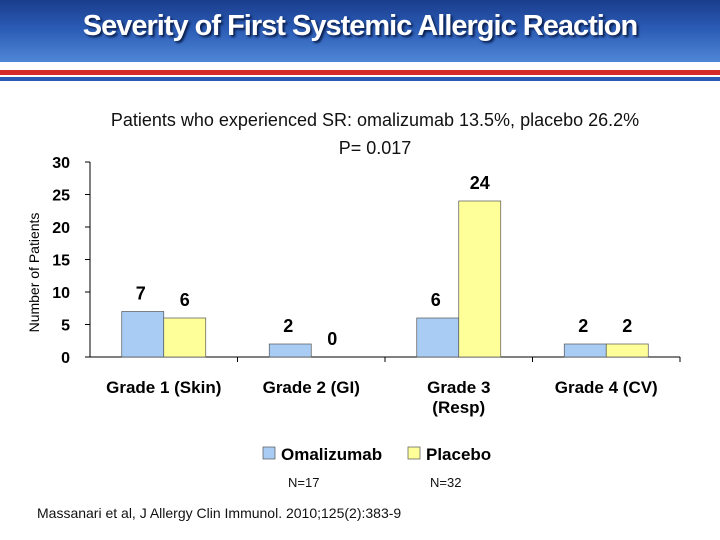 The image size is (720, 540). Describe the element at coordinates (375, 148) in the screenshot. I see `subtitle-pvalue: P= 0.017` at that location.